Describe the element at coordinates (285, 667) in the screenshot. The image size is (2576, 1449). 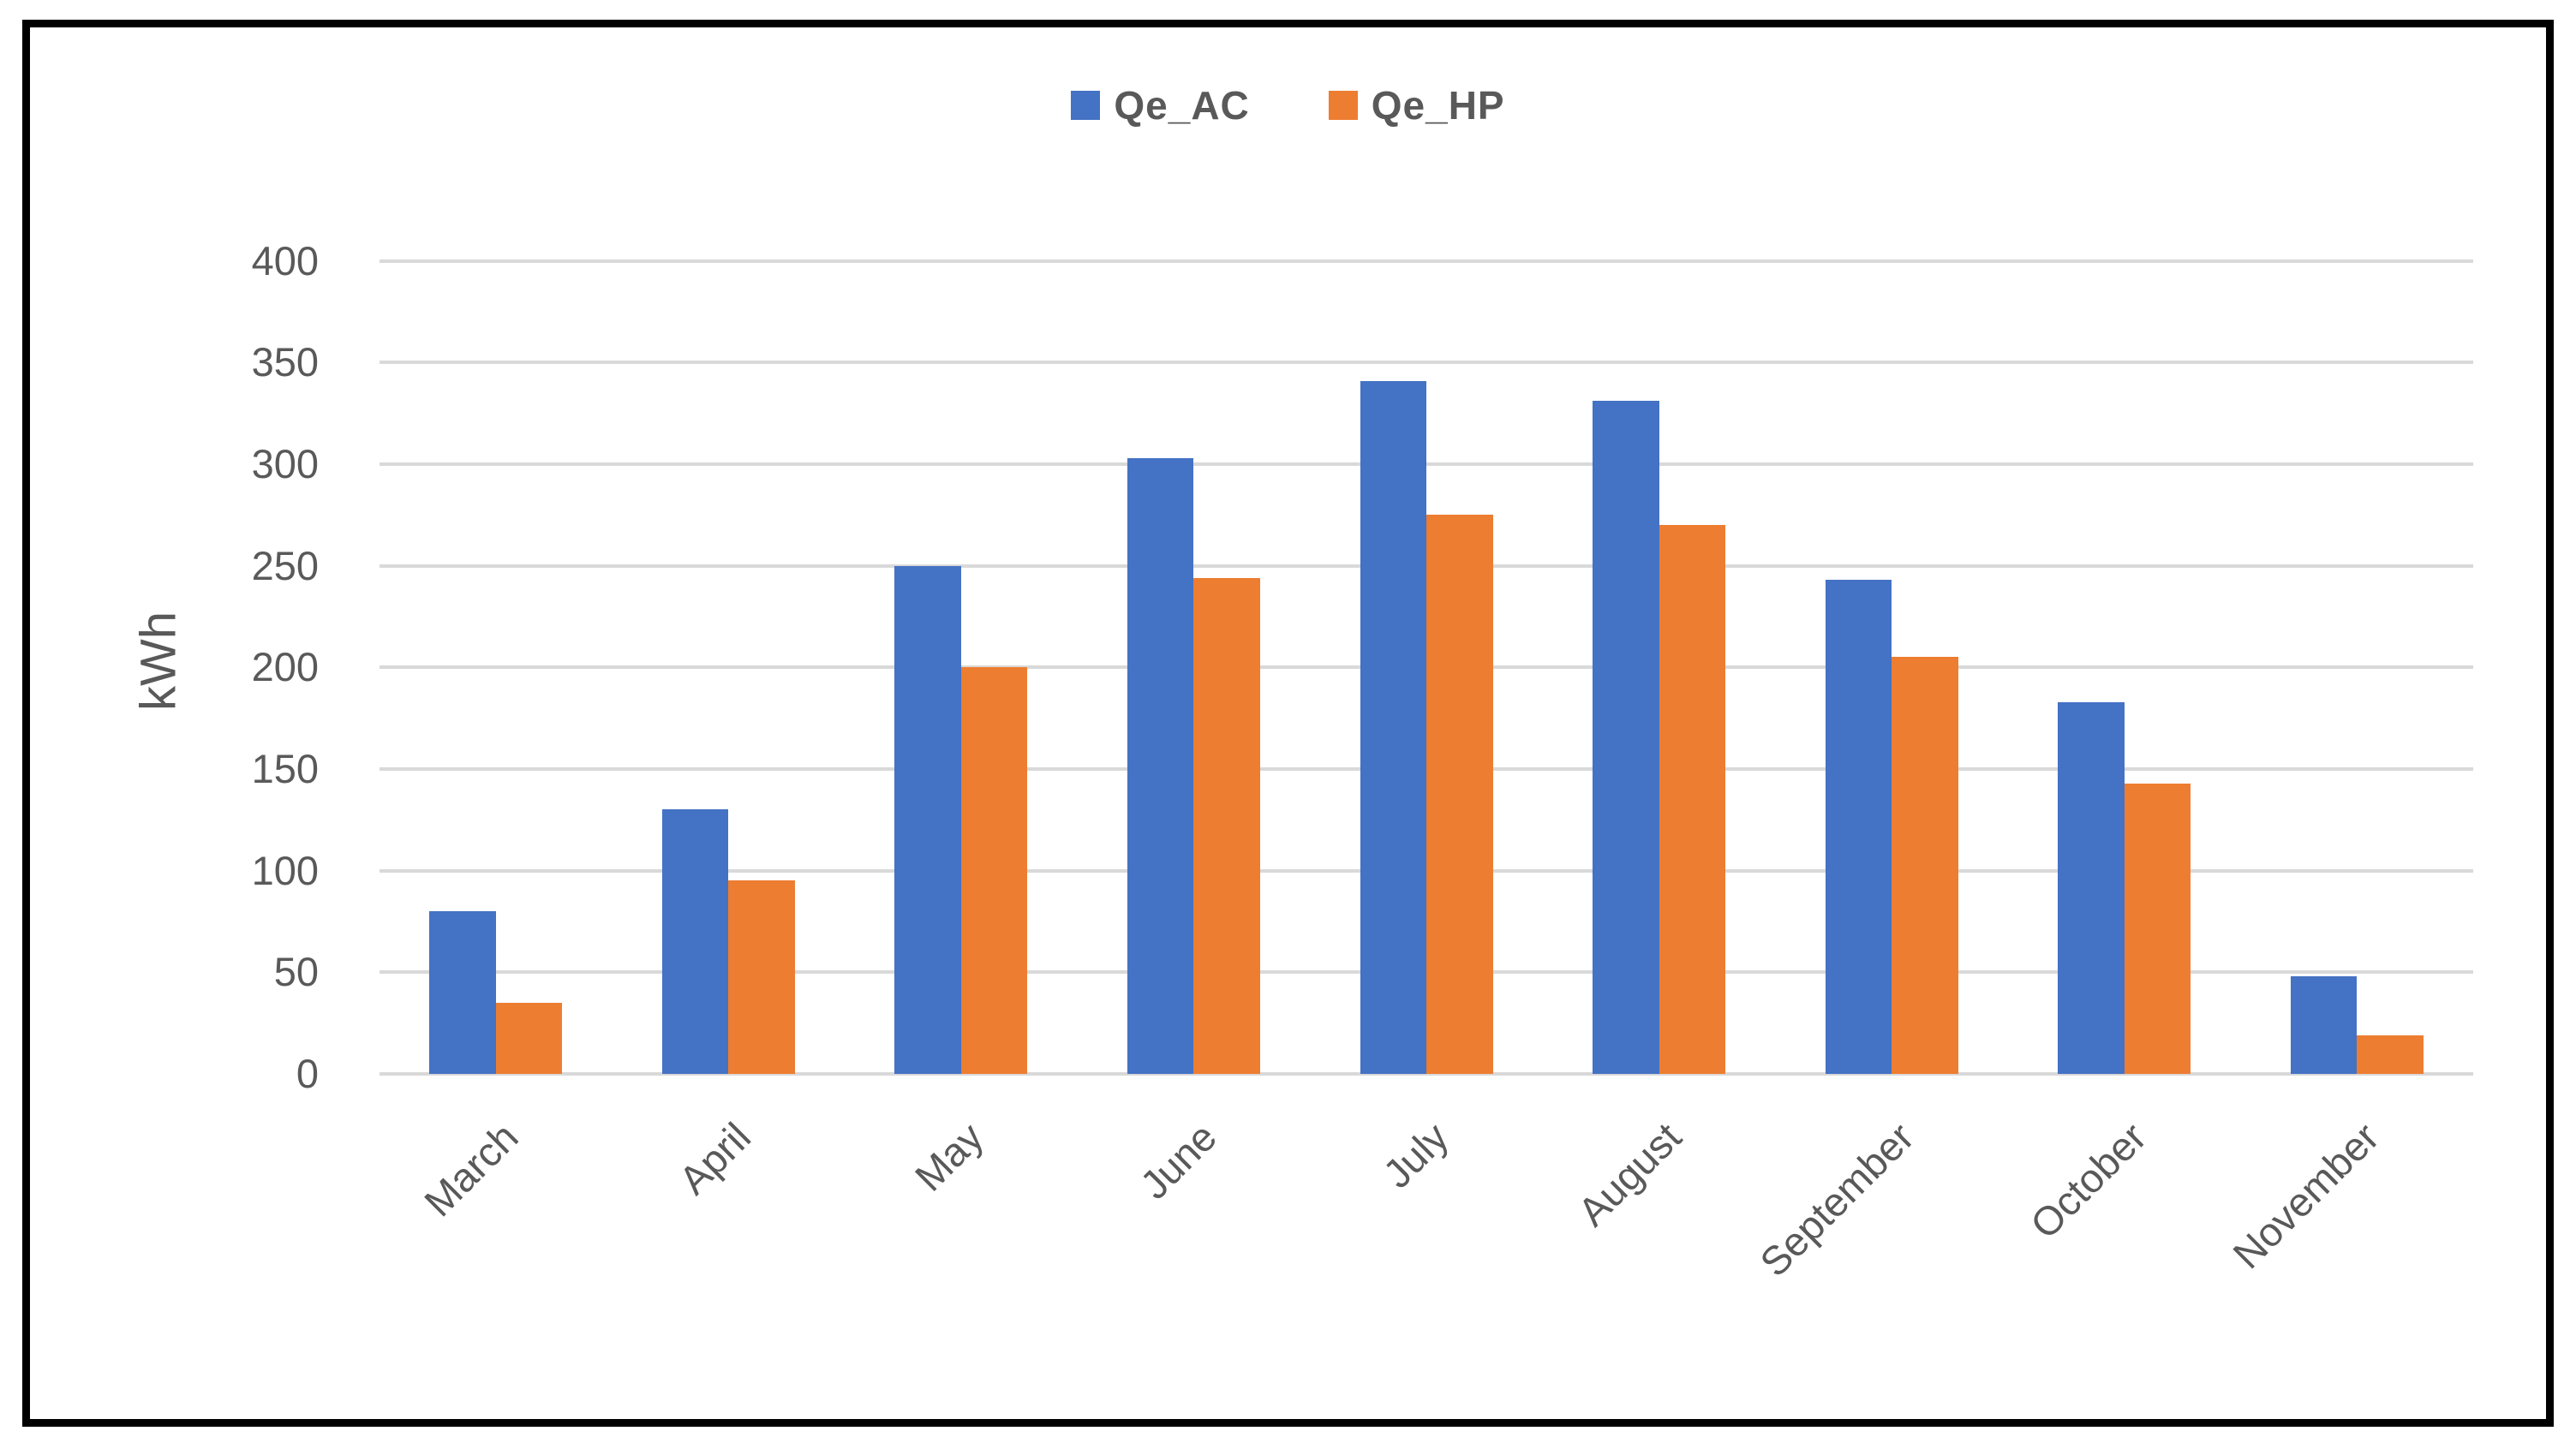
I see `y-tick-label-200: 200` at that location.